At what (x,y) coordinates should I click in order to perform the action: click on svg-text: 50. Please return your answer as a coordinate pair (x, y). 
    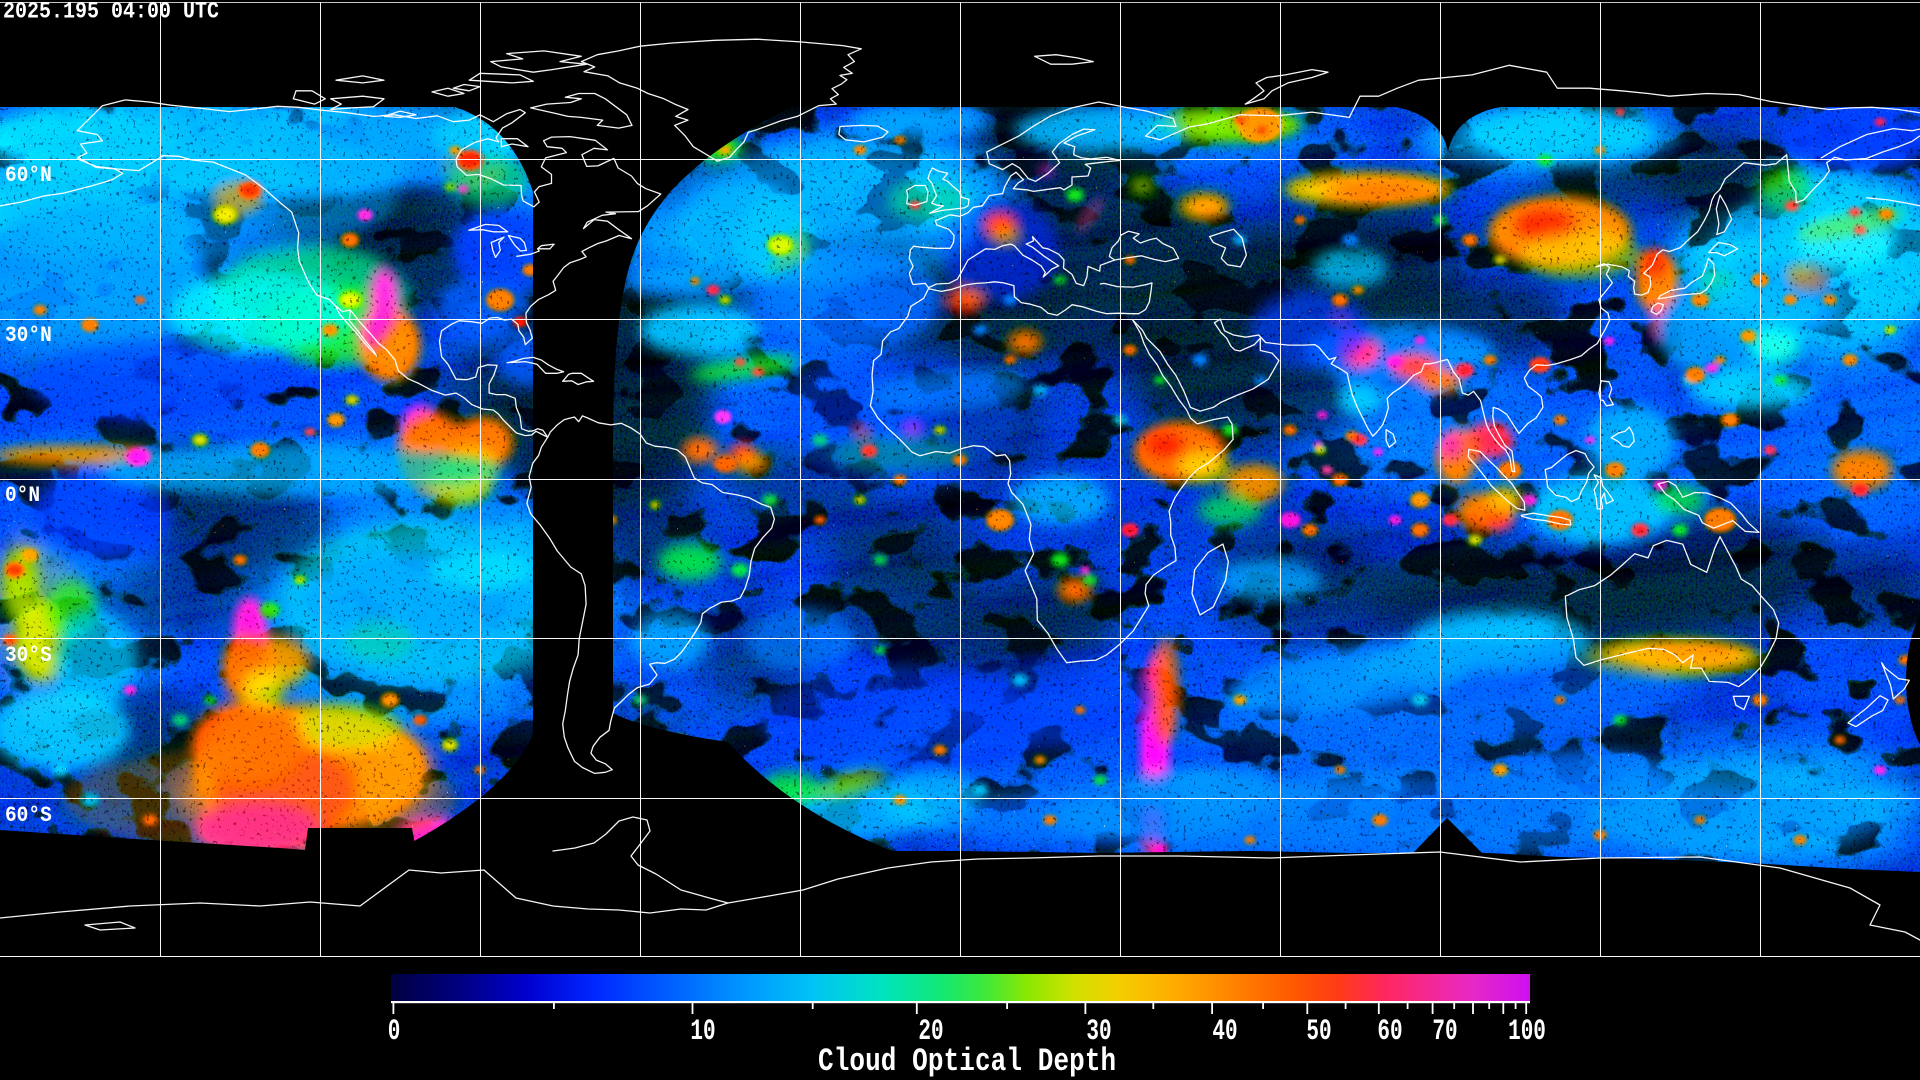
    Looking at the image, I should click on (1318, 1032).